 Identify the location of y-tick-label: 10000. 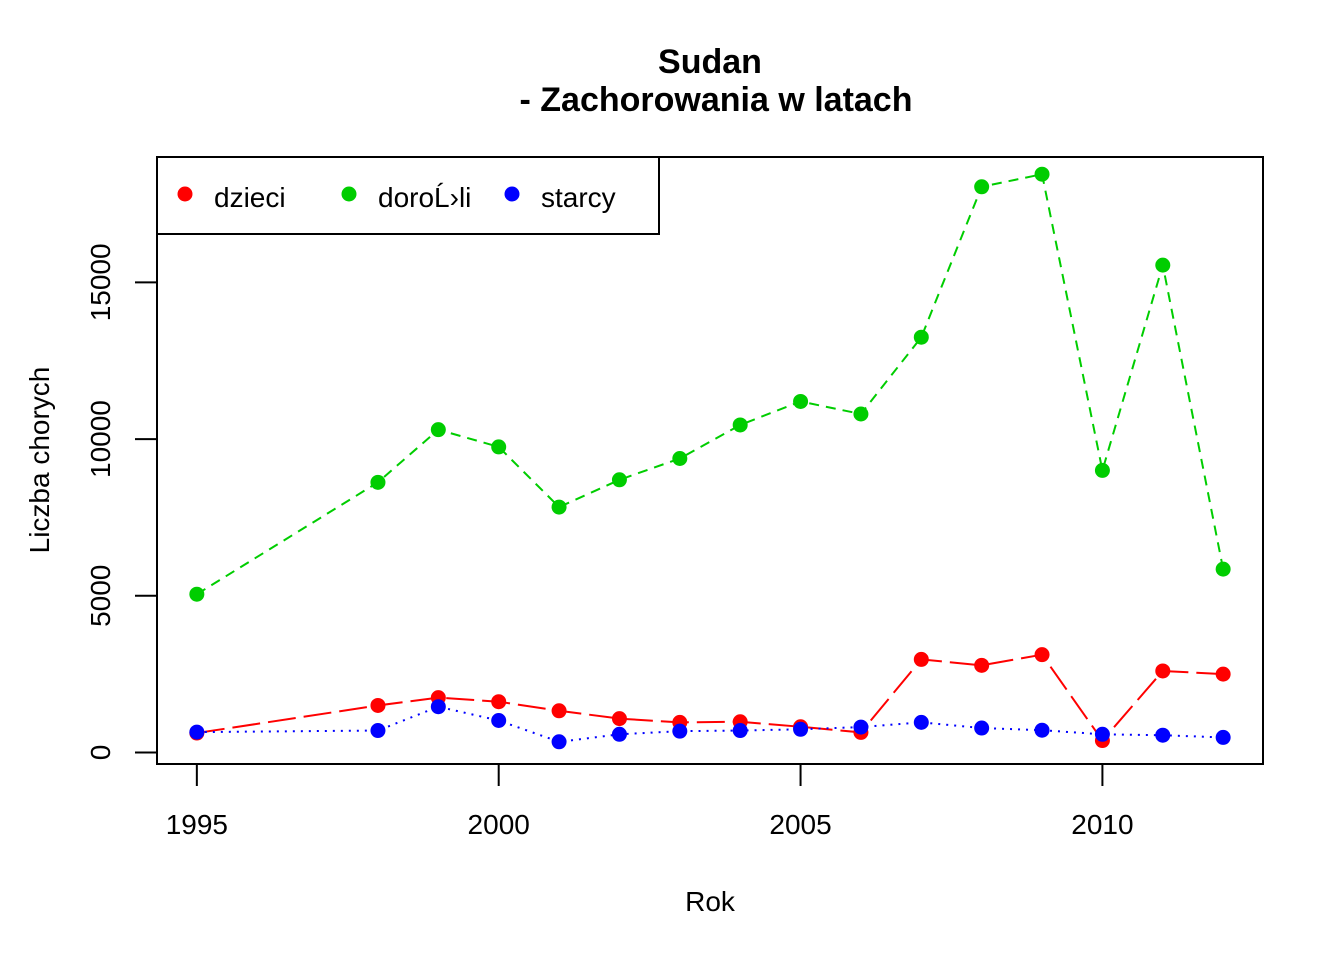
(100, 439).